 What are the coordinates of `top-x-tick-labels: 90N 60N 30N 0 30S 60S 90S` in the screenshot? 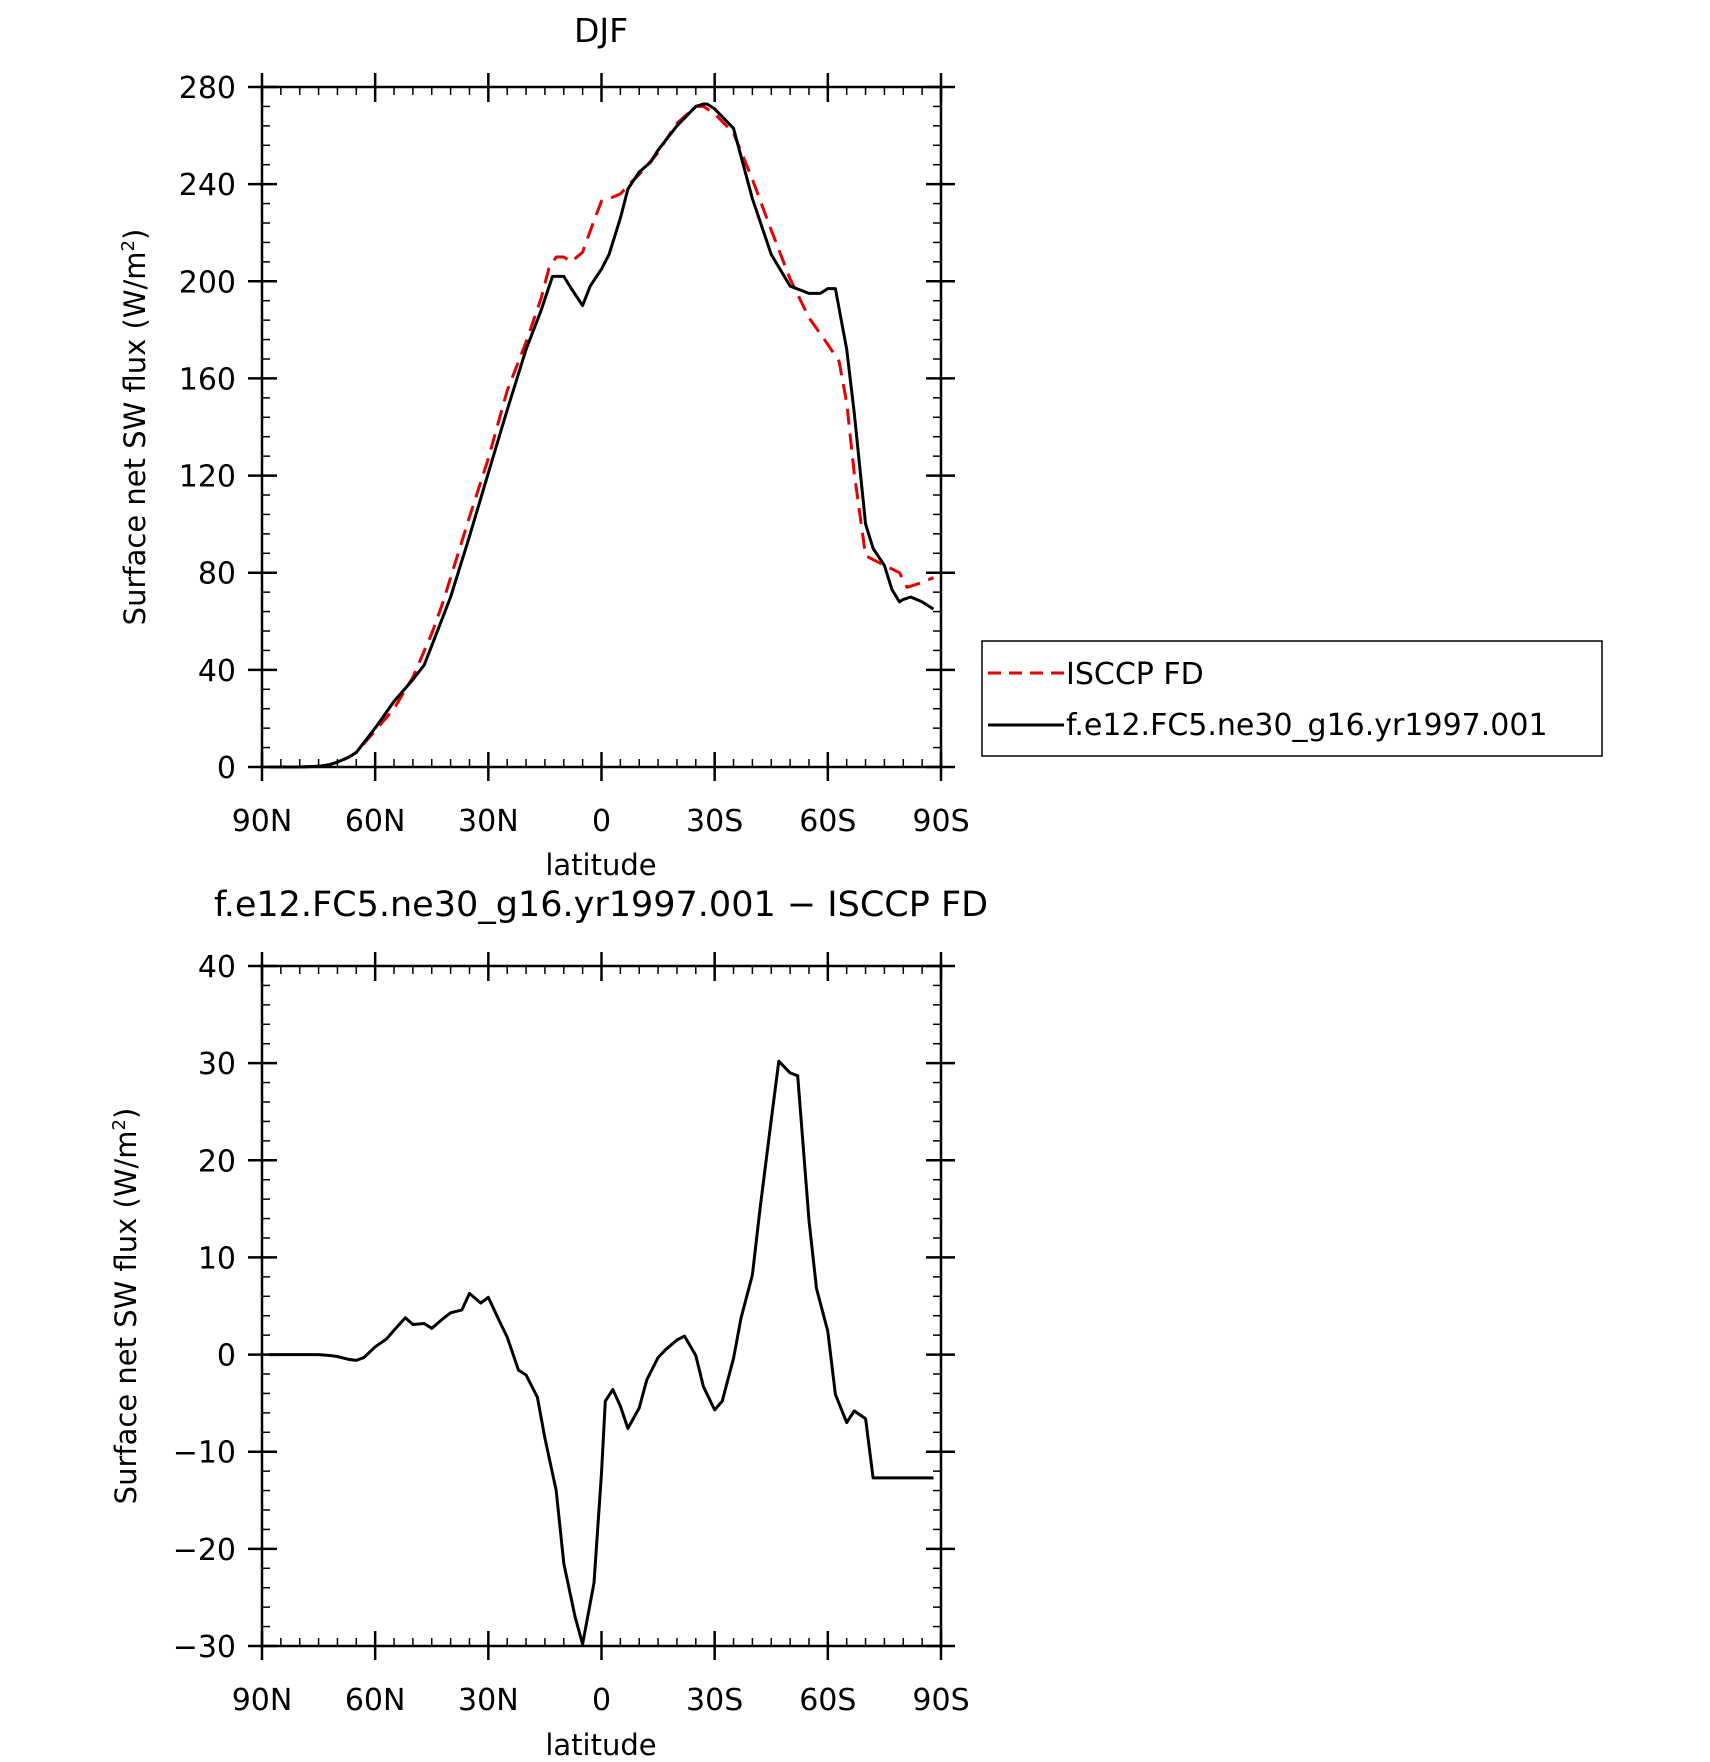 It's located at (601, 821).